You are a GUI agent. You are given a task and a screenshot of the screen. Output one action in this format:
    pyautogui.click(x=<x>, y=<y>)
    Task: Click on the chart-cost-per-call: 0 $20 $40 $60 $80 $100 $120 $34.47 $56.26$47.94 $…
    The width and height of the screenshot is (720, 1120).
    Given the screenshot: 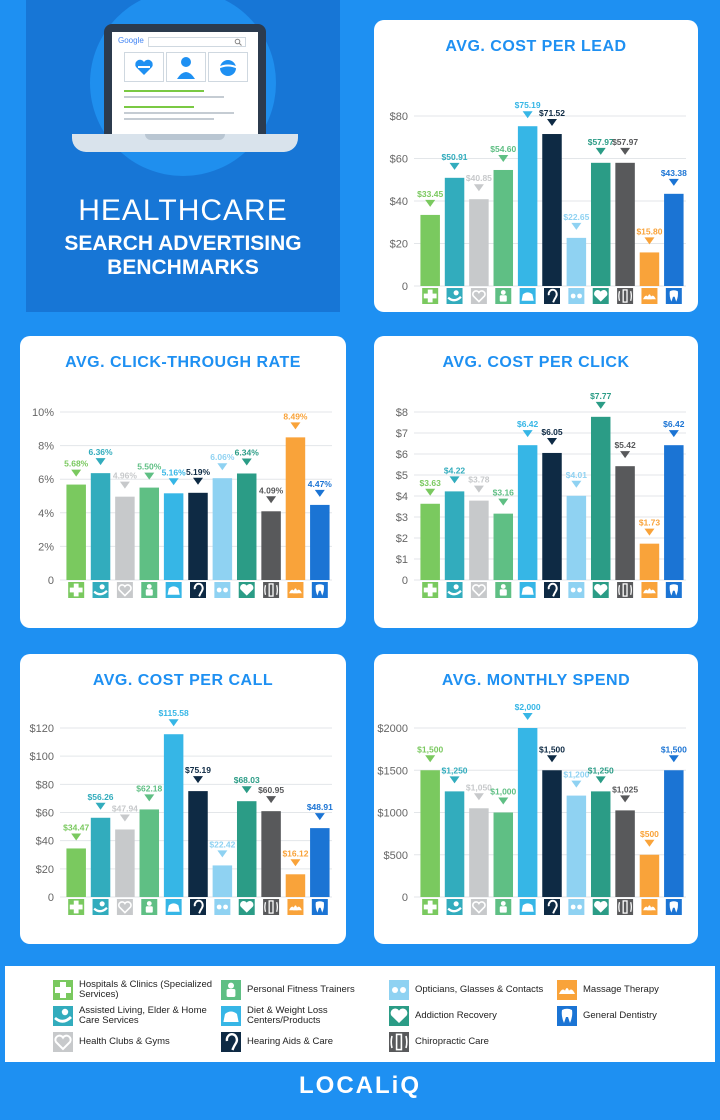 What is the action you would take?
    pyautogui.click(x=181, y=811)
    